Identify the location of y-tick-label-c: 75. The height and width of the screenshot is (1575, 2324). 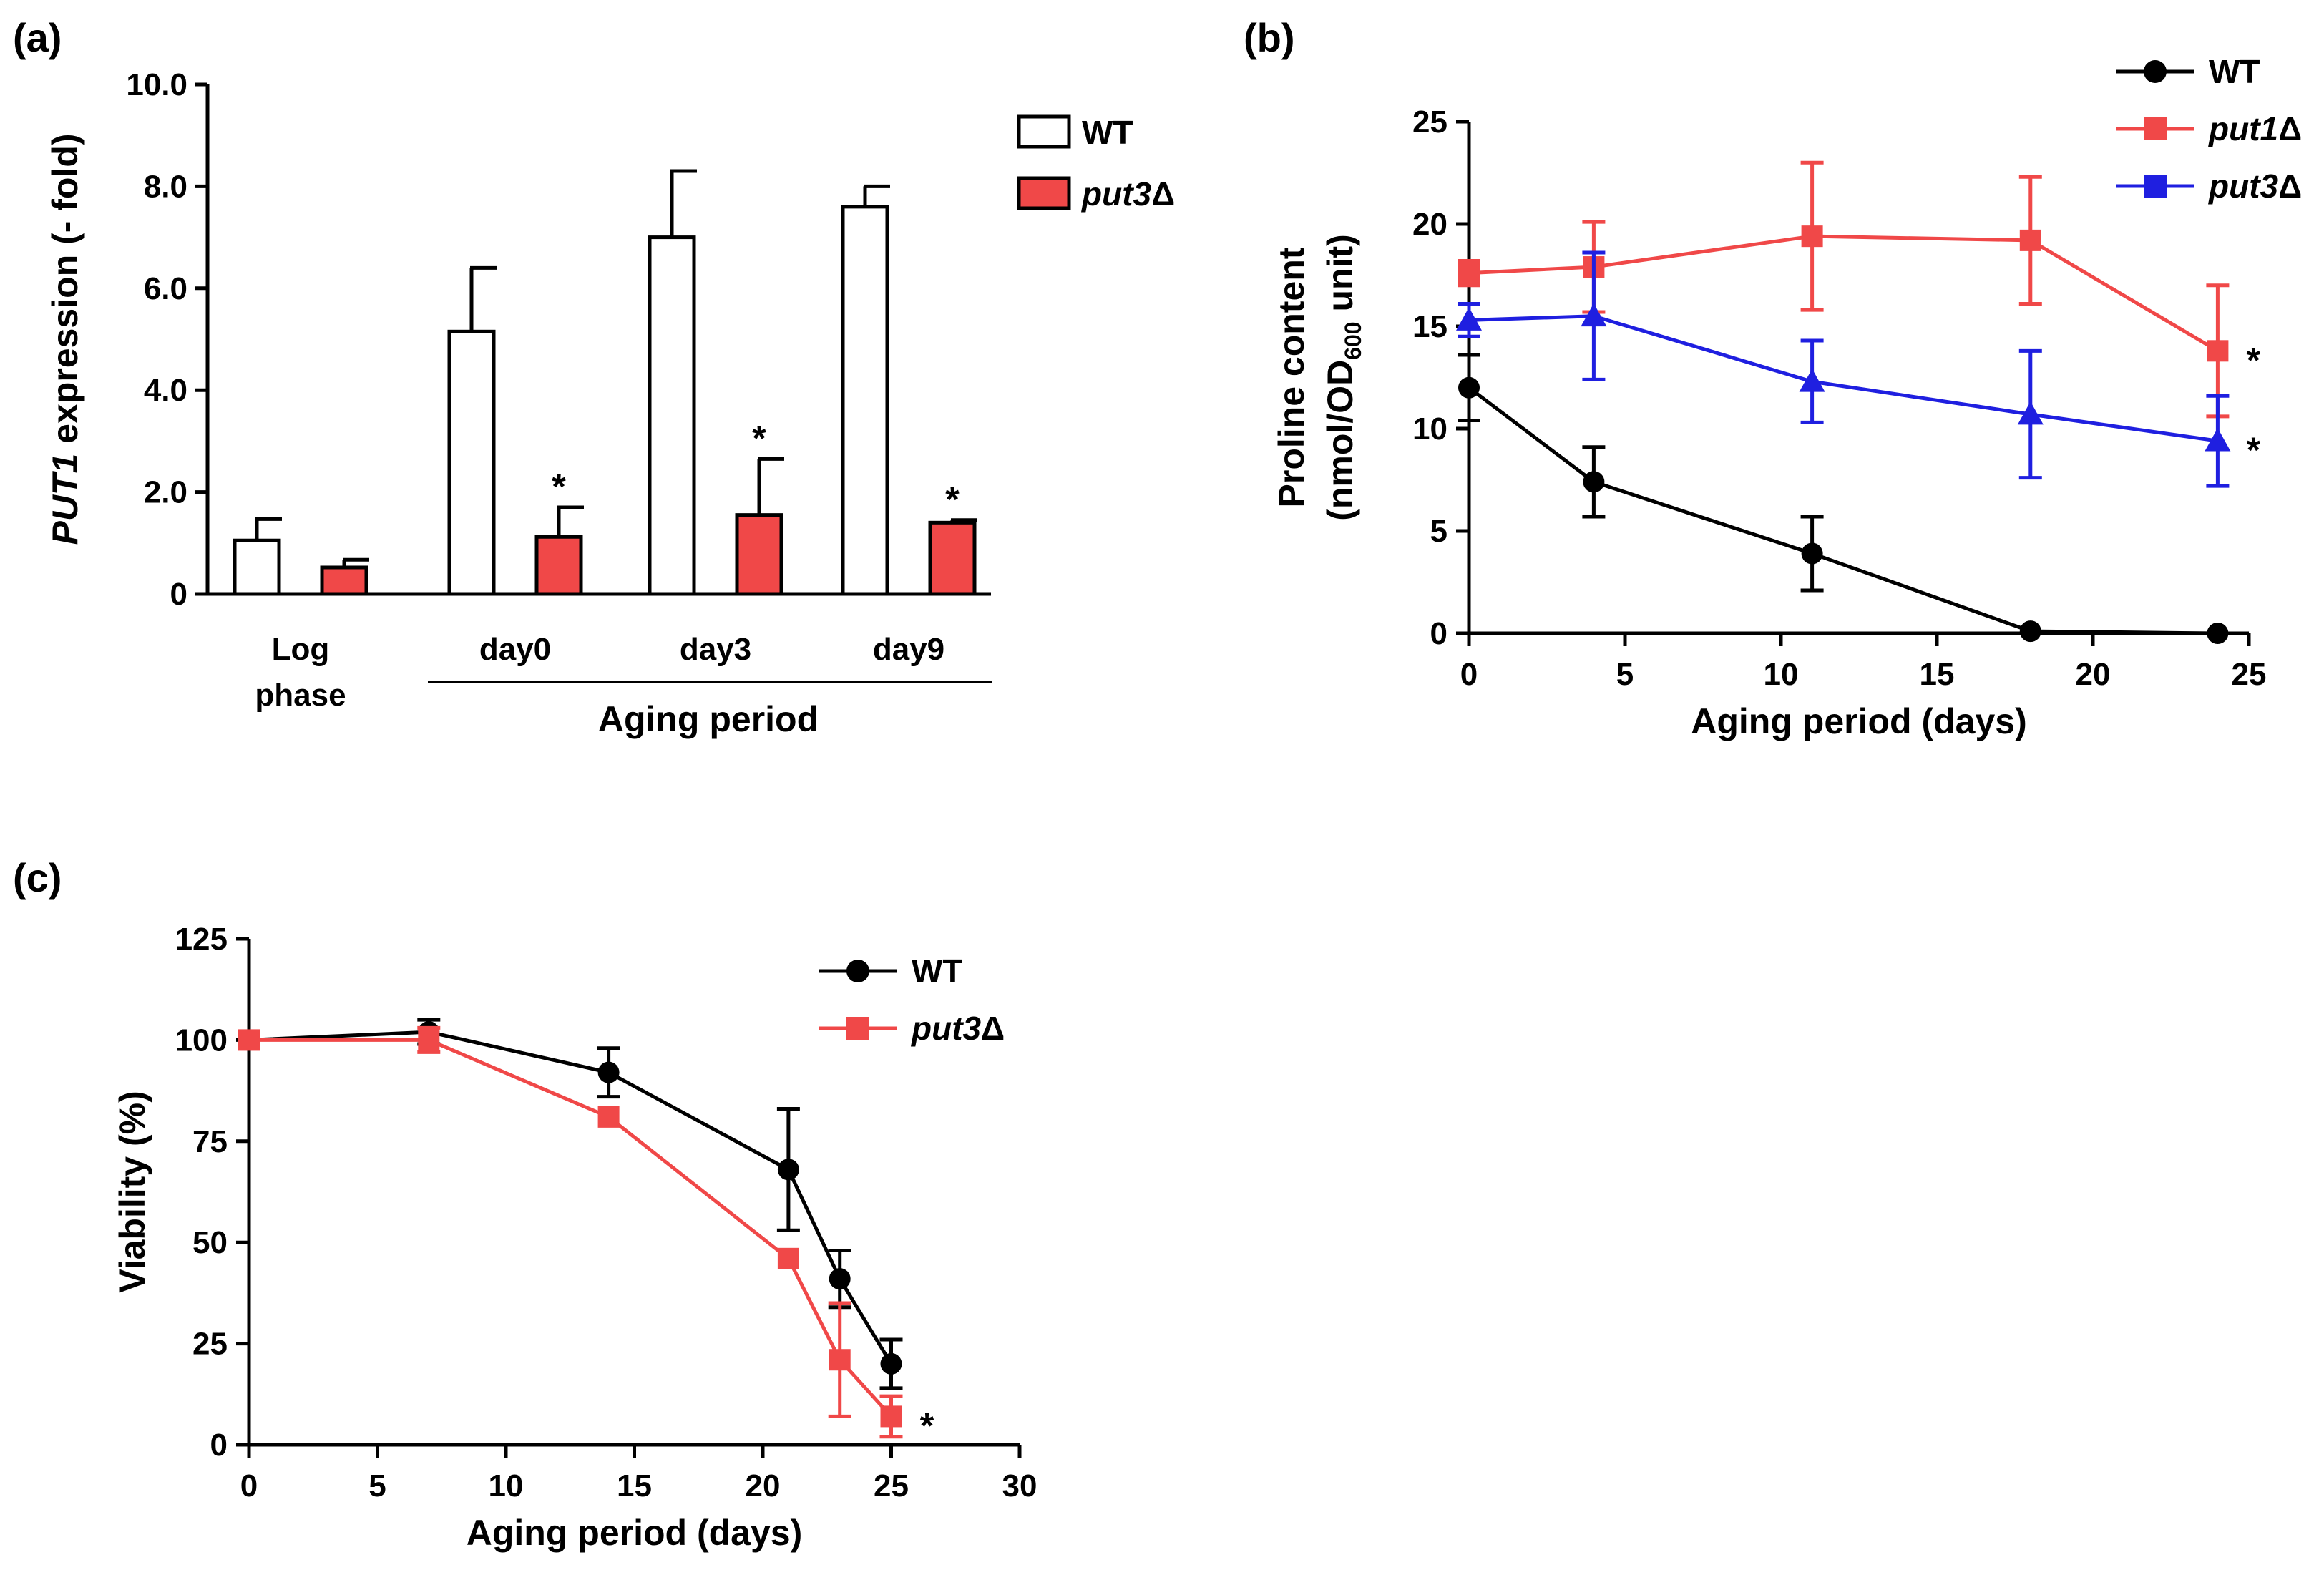
(210, 1141).